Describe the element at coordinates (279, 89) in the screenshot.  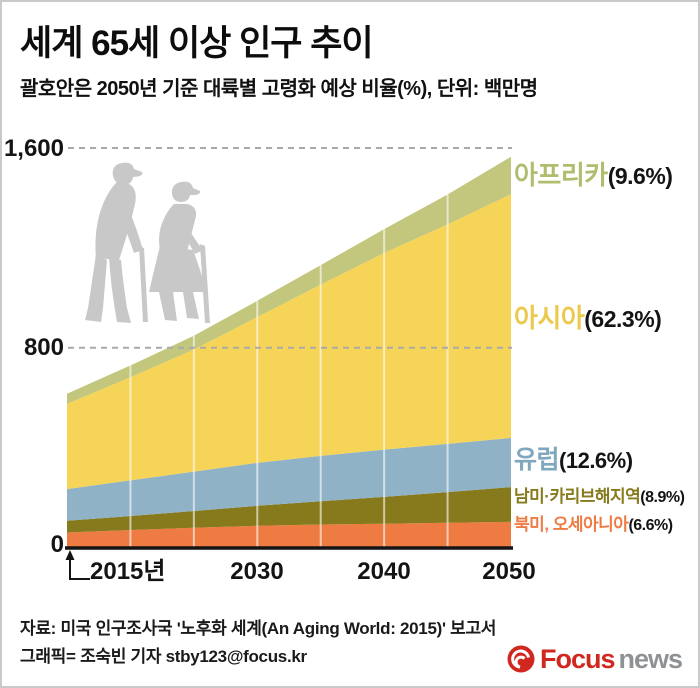
I see `page-subtitle: 괄호안은 2050년 기준 대륙별 고령화 예상 비율(%), 단위: 백만명` at that location.